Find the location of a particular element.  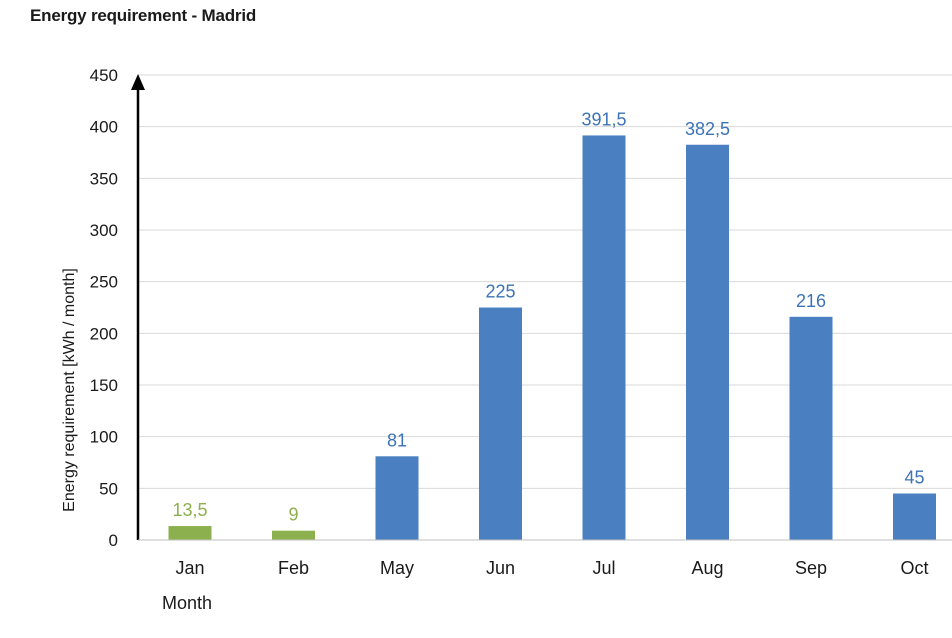

y-tick-labels: 0 50 100 150 200 250 300 350 400 450 is located at coordinates (104, 308).